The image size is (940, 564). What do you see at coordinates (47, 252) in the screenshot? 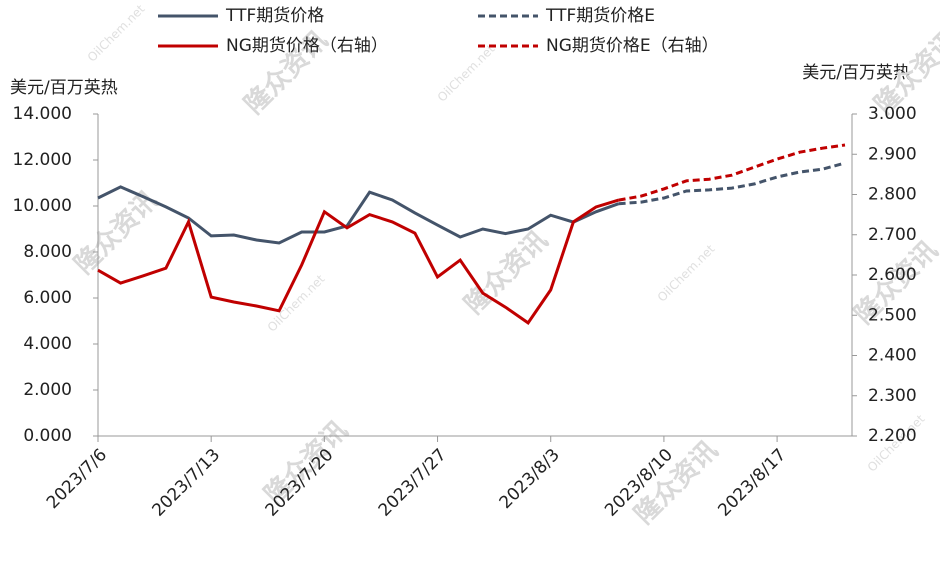
I see `y-tick-label: 8.000` at bounding box center [47, 252].